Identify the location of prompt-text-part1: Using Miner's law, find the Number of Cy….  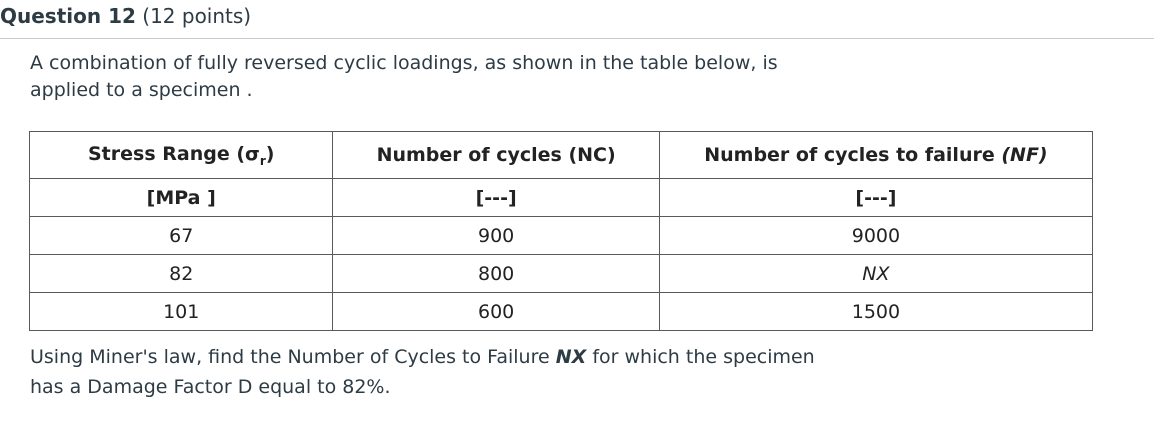
(293, 357).